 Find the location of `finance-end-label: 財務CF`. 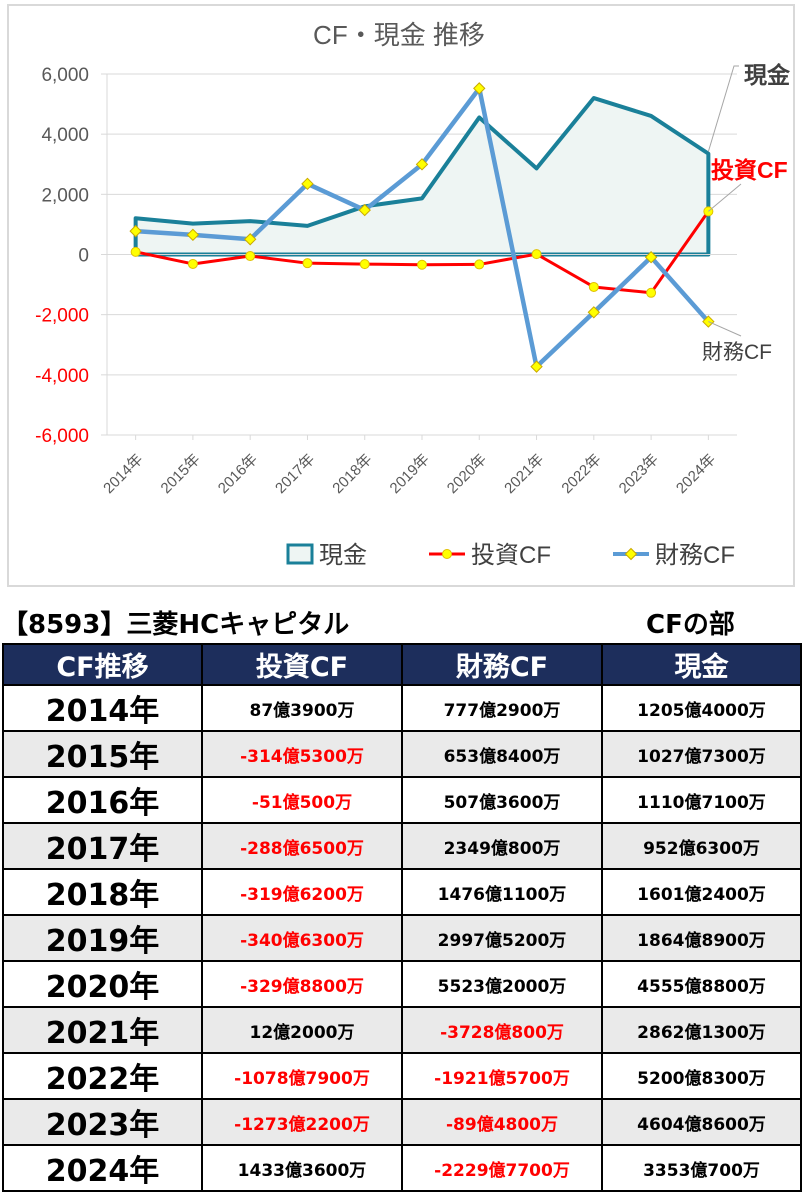

finance-end-label: 財務CF is located at coordinates (737, 352).